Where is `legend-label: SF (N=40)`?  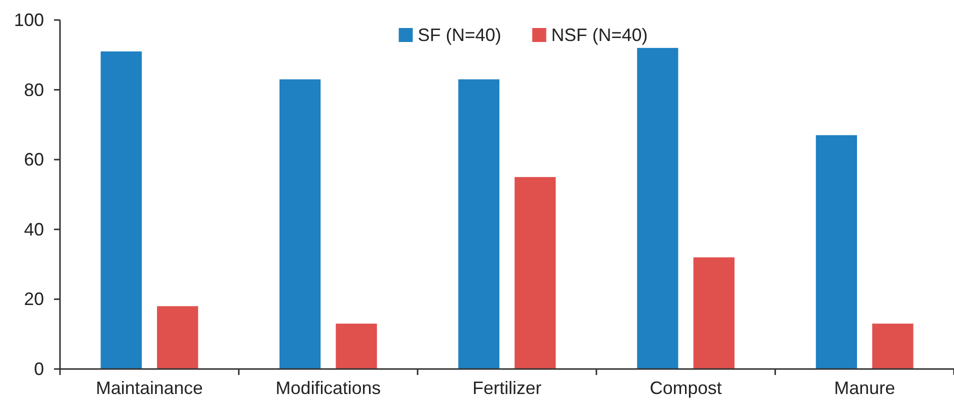 legend-label: SF (N=40) is located at coordinates (460, 35).